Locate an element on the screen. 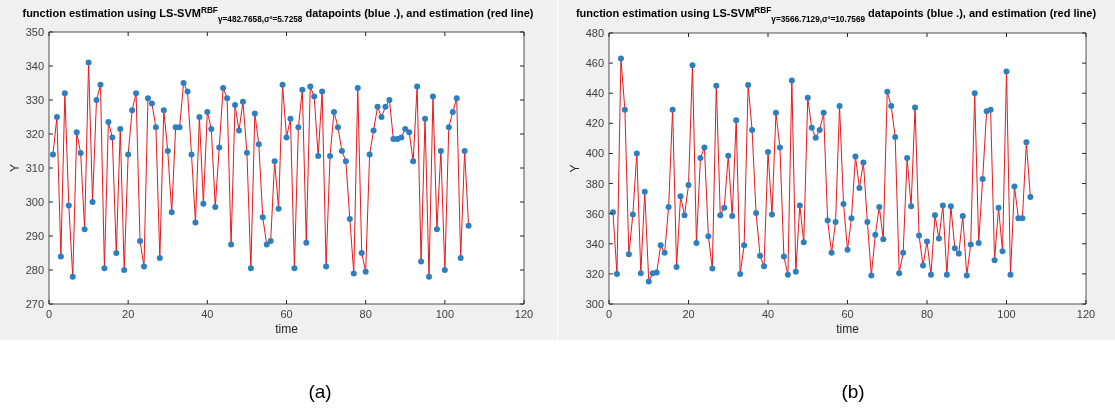 This screenshot has height=408, width=1115. y-tick-label: 420 is located at coordinates (594, 123).